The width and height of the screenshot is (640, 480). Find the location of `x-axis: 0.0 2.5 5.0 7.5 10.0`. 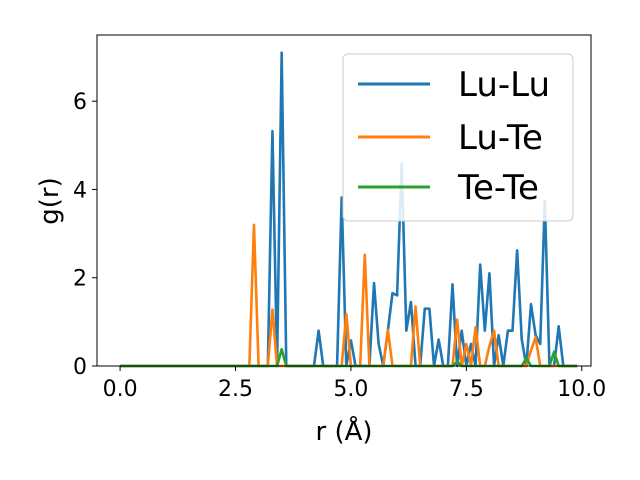

x-axis: 0.0 2.5 5.0 7.5 10.0 is located at coordinates (354, 384).